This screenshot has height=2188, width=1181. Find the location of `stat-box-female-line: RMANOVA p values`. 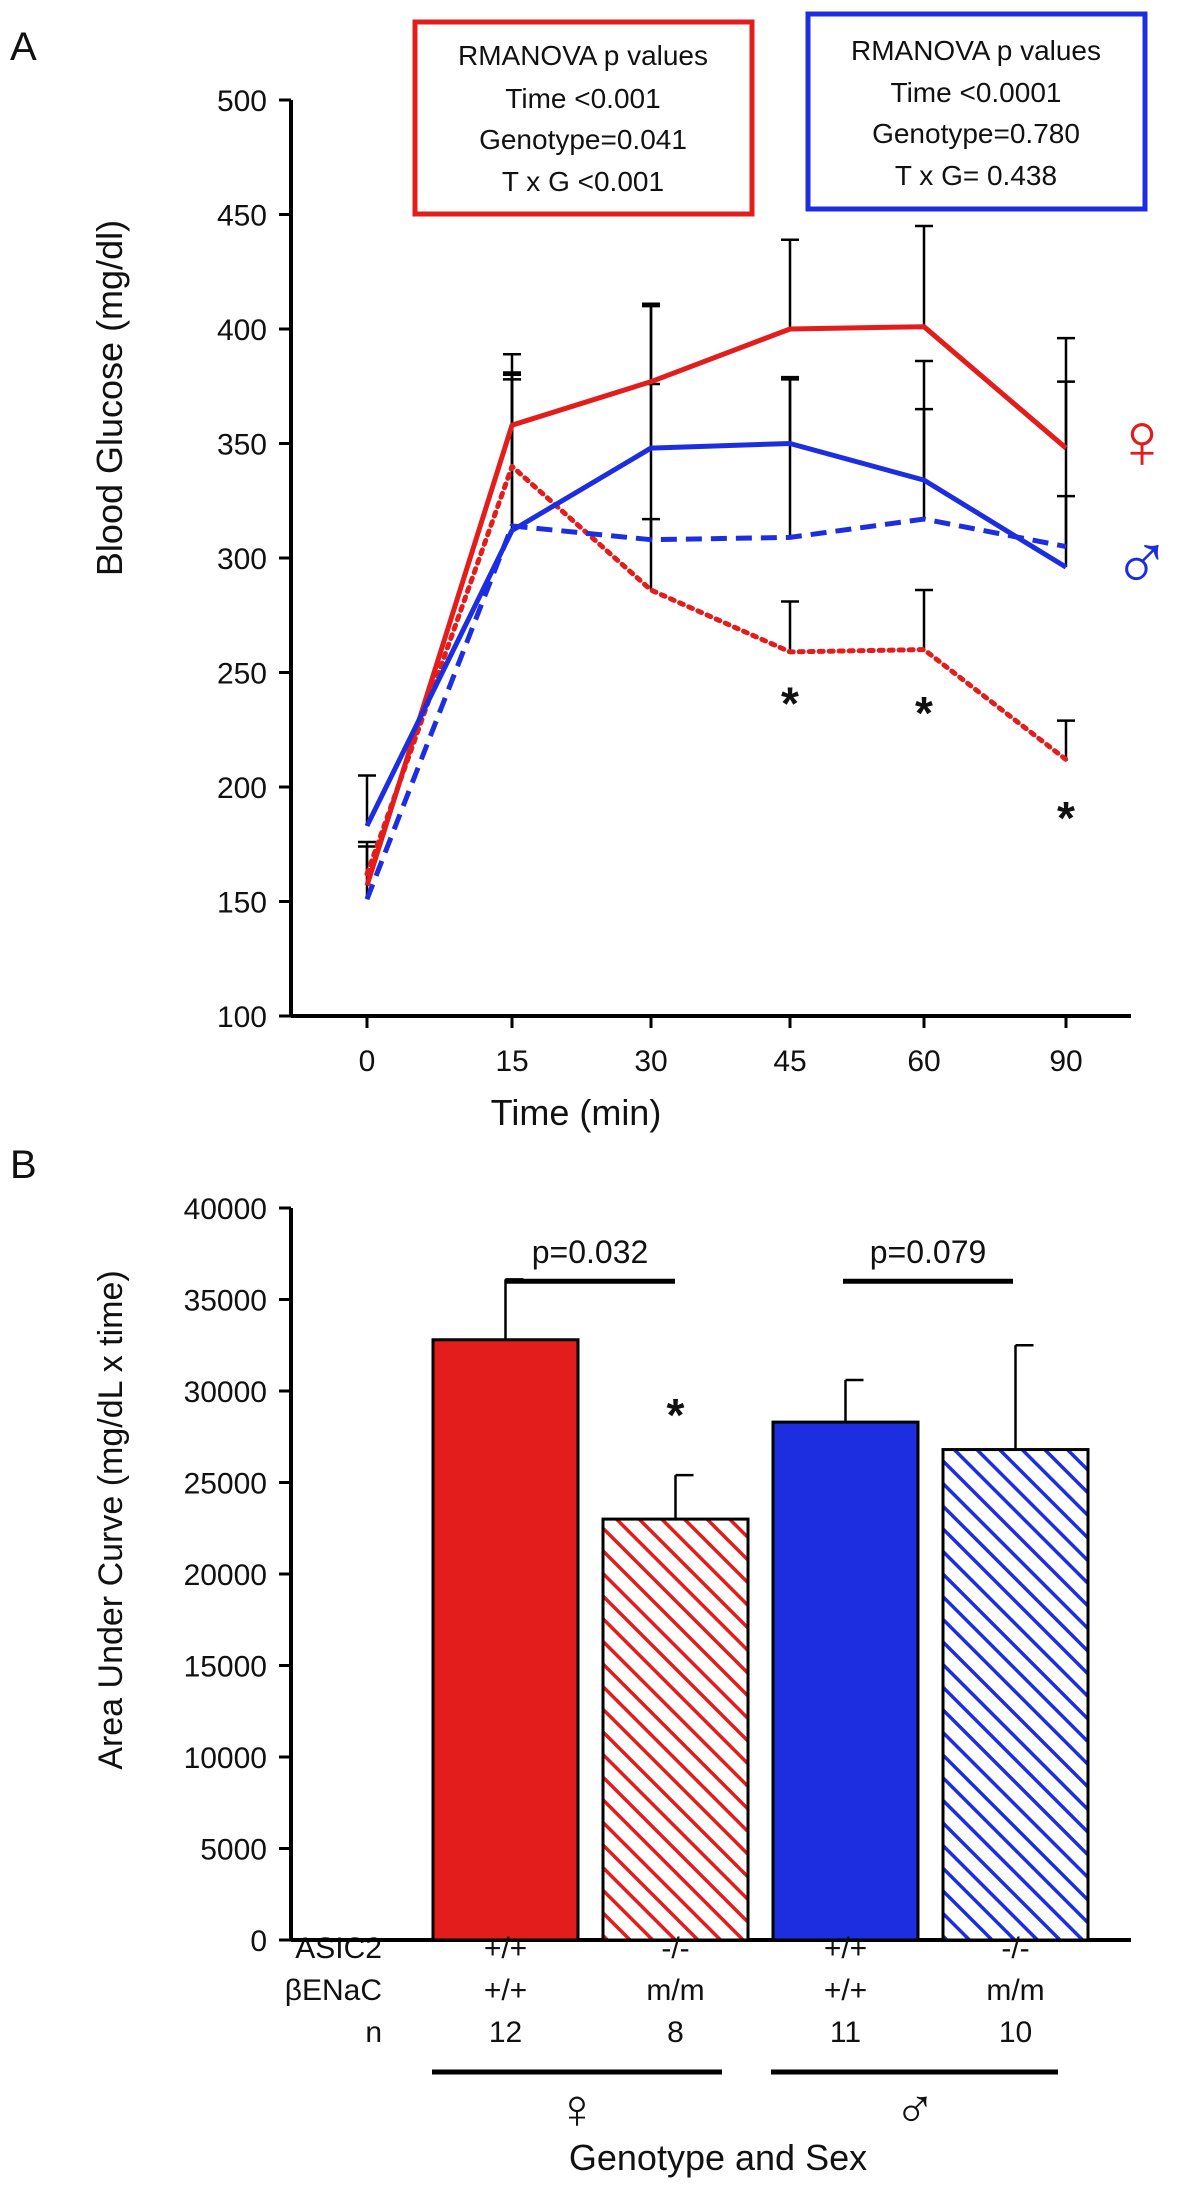

stat-box-female-line: RMANOVA p values is located at coordinates (583, 55).